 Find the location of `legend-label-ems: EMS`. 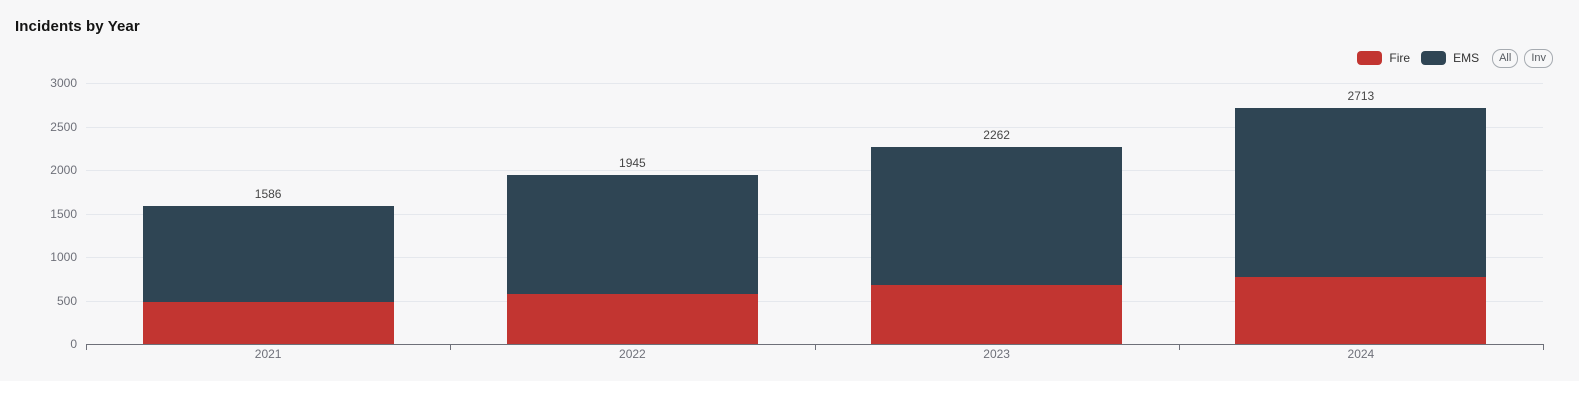

legend-label-ems: EMS is located at coordinates (1466, 58).